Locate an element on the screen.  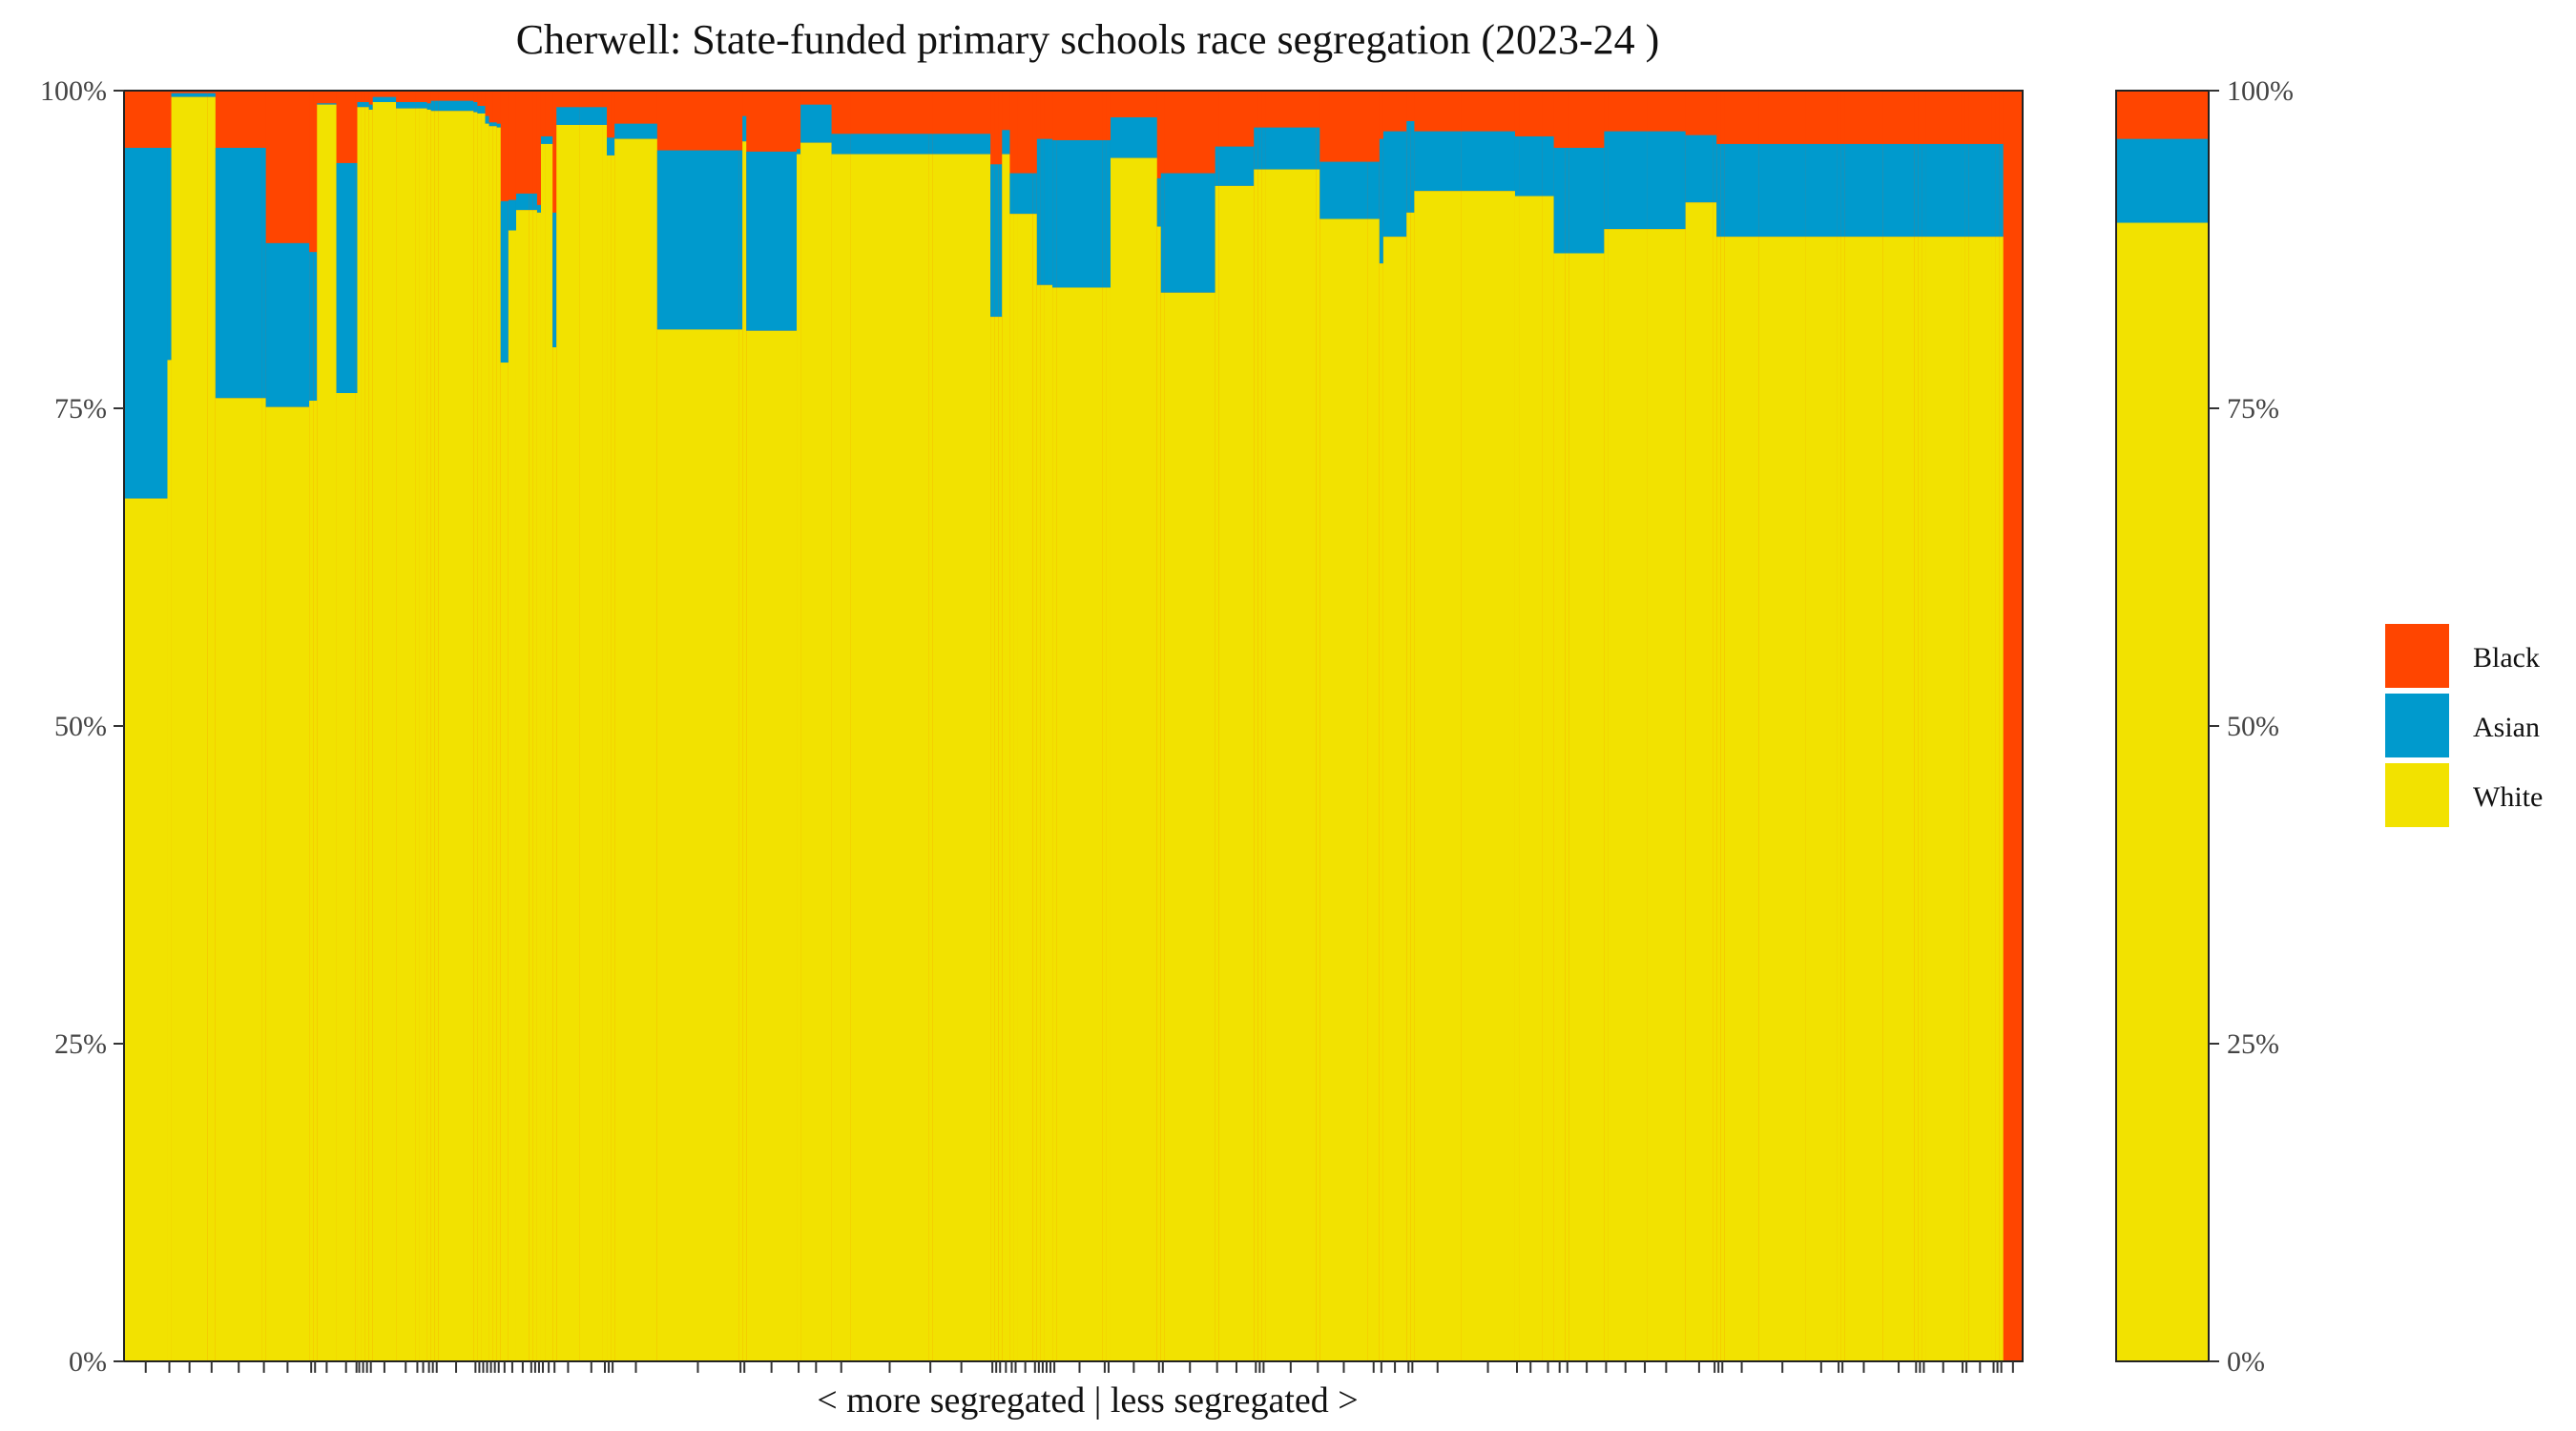
y-tick-label: 50% is located at coordinates (2253, 726).